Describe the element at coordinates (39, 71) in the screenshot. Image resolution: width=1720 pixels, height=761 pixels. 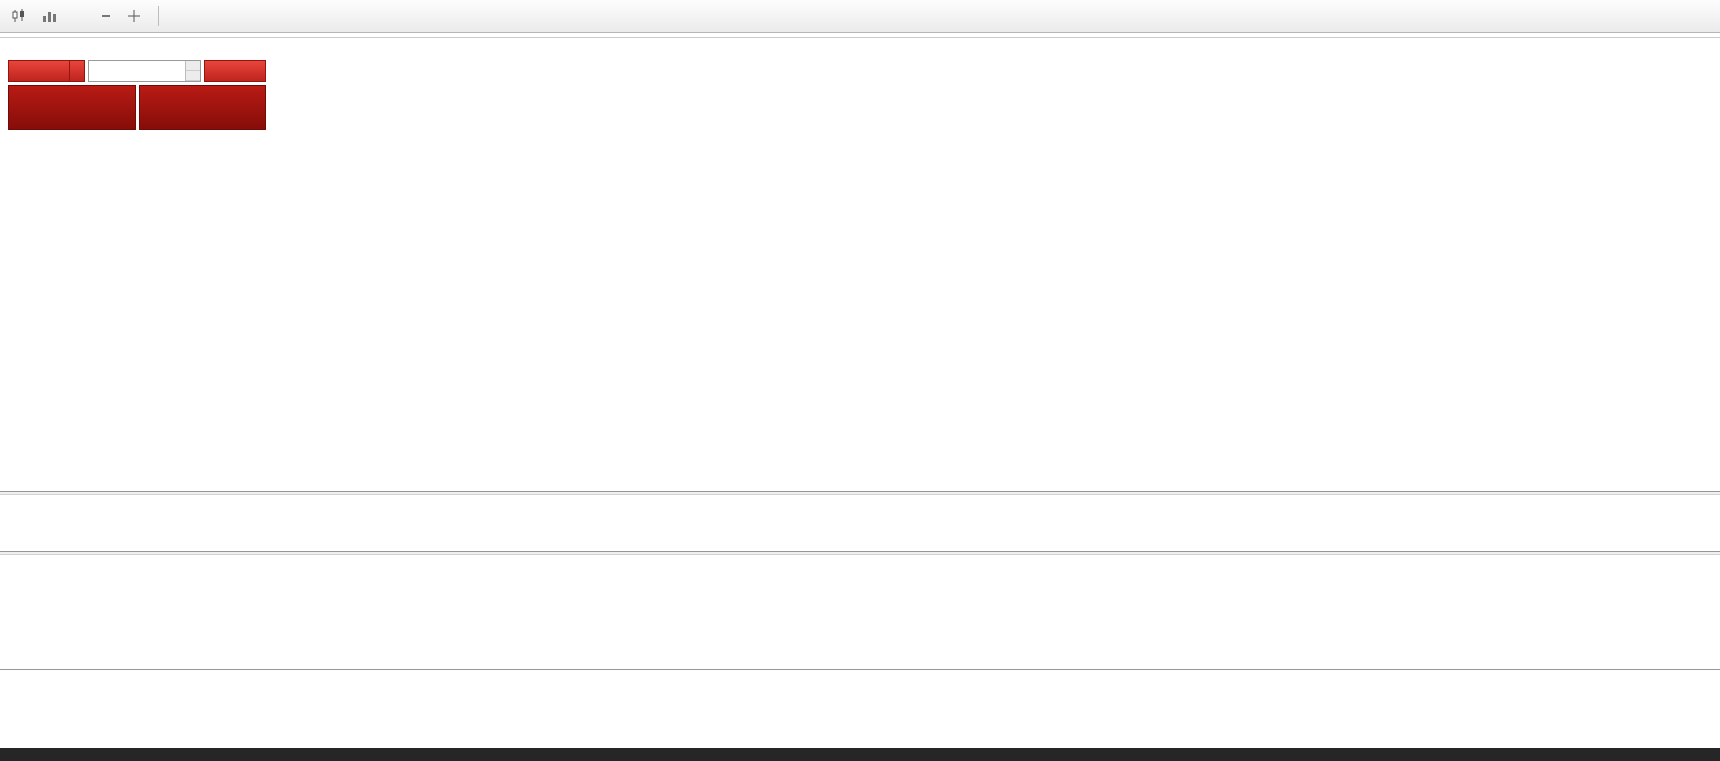
I see `sell-button` at that location.